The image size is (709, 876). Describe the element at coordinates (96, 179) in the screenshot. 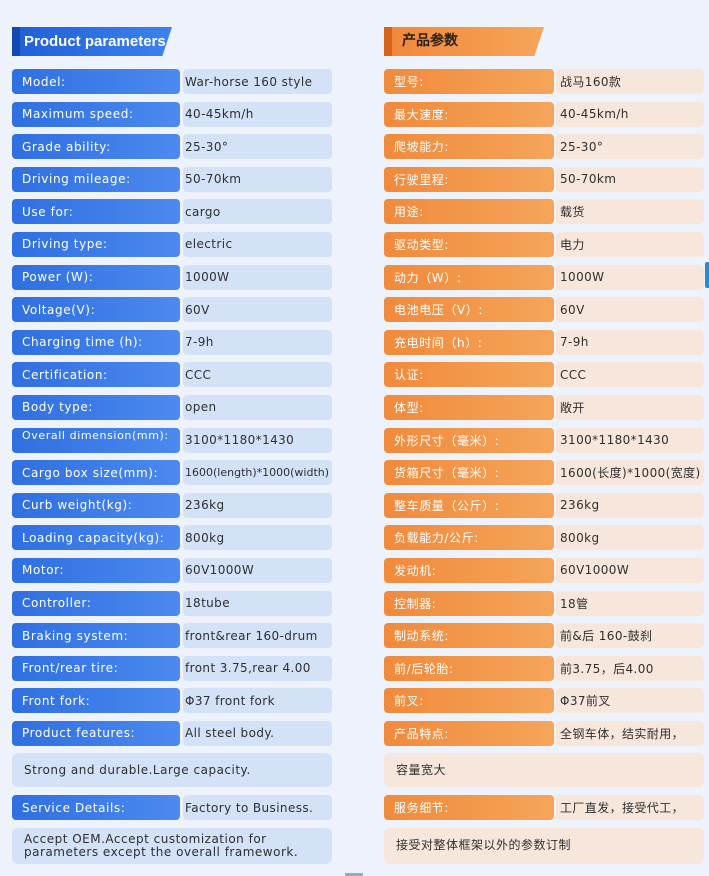

I see `param-label: Driving mileage:` at that location.